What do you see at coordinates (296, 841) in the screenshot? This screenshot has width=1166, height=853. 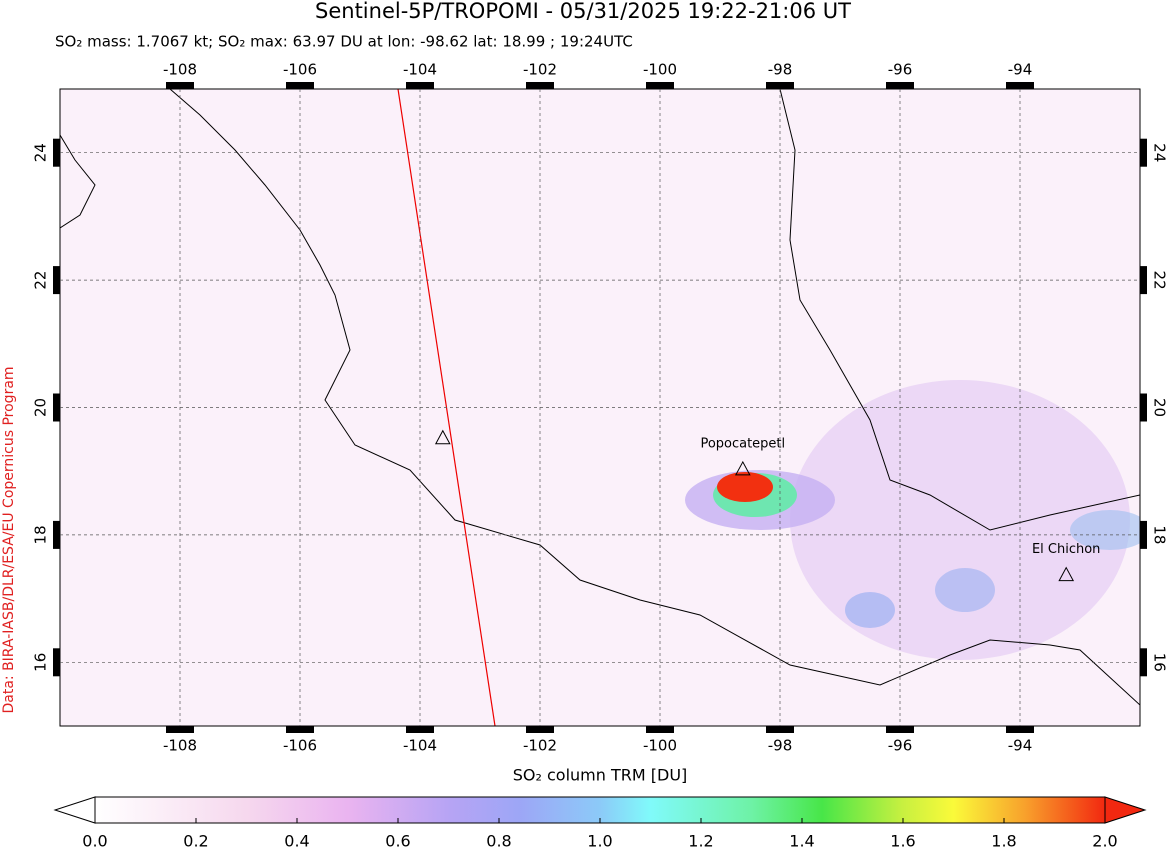 I see `colorbar-tick-label: 0.4` at bounding box center [296, 841].